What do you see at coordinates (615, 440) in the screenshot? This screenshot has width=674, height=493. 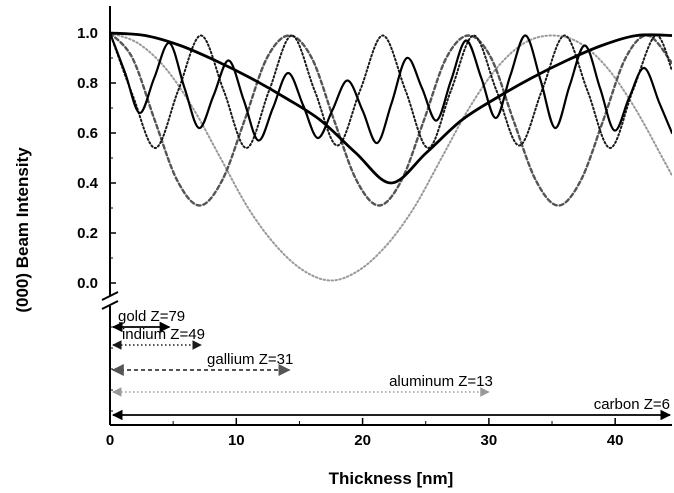 I see `x-tick-label: 40` at bounding box center [615, 440].